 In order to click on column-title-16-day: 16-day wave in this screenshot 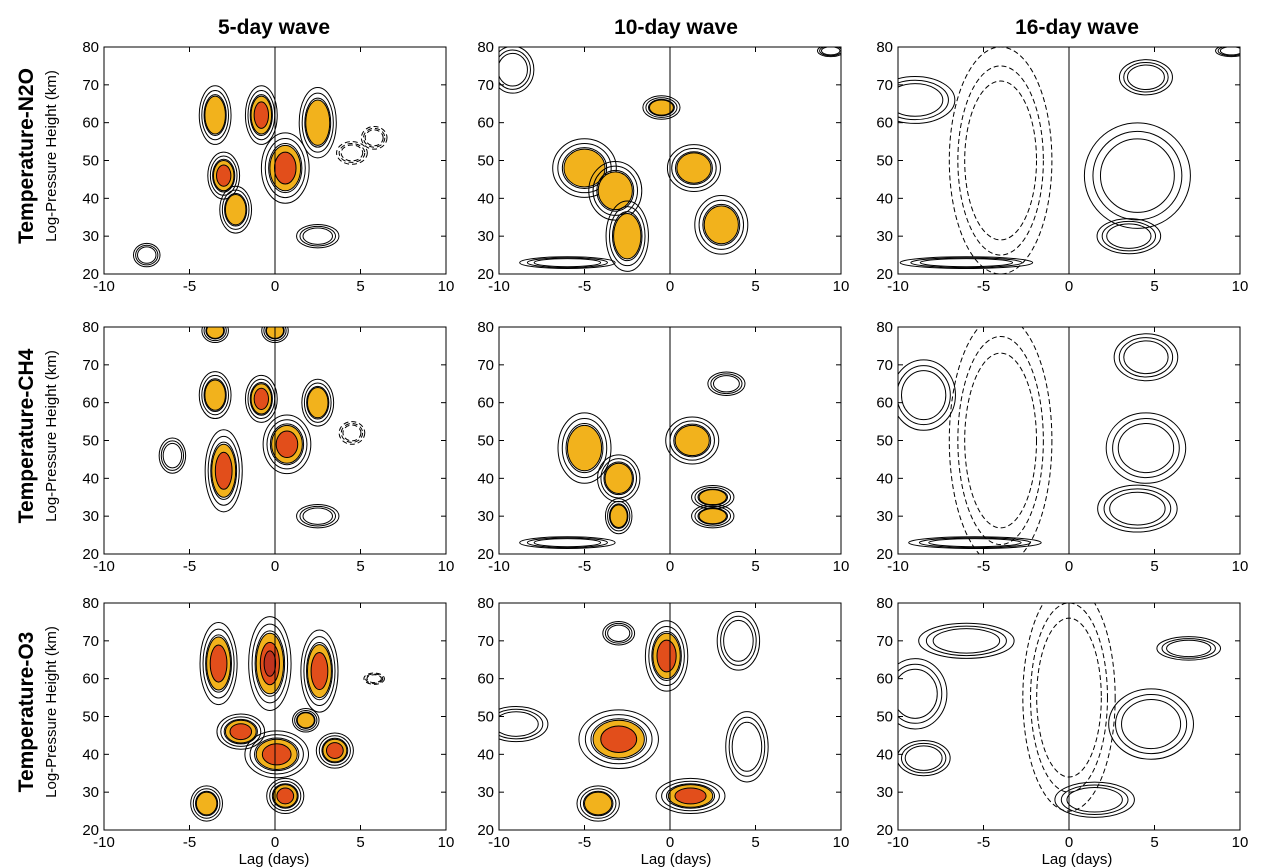, I will do `click(1077, 27)`.